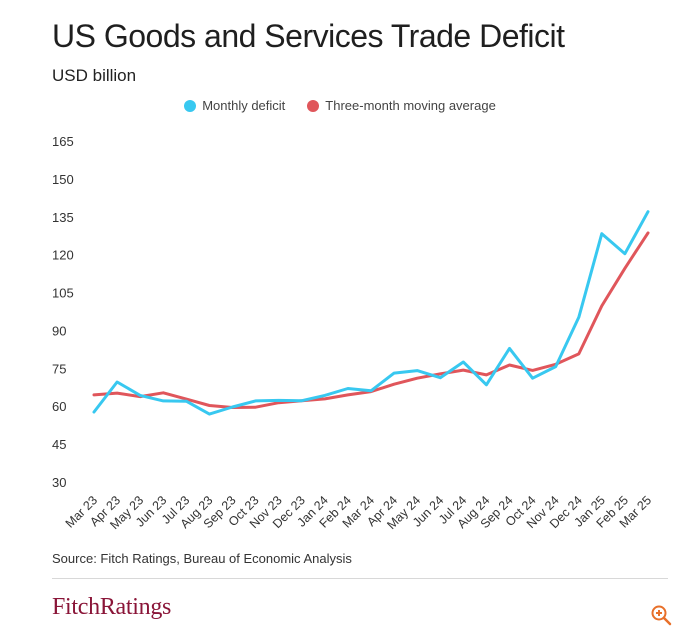  What do you see at coordinates (63, 255) in the screenshot?
I see `y-tick-label: 120` at bounding box center [63, 255].